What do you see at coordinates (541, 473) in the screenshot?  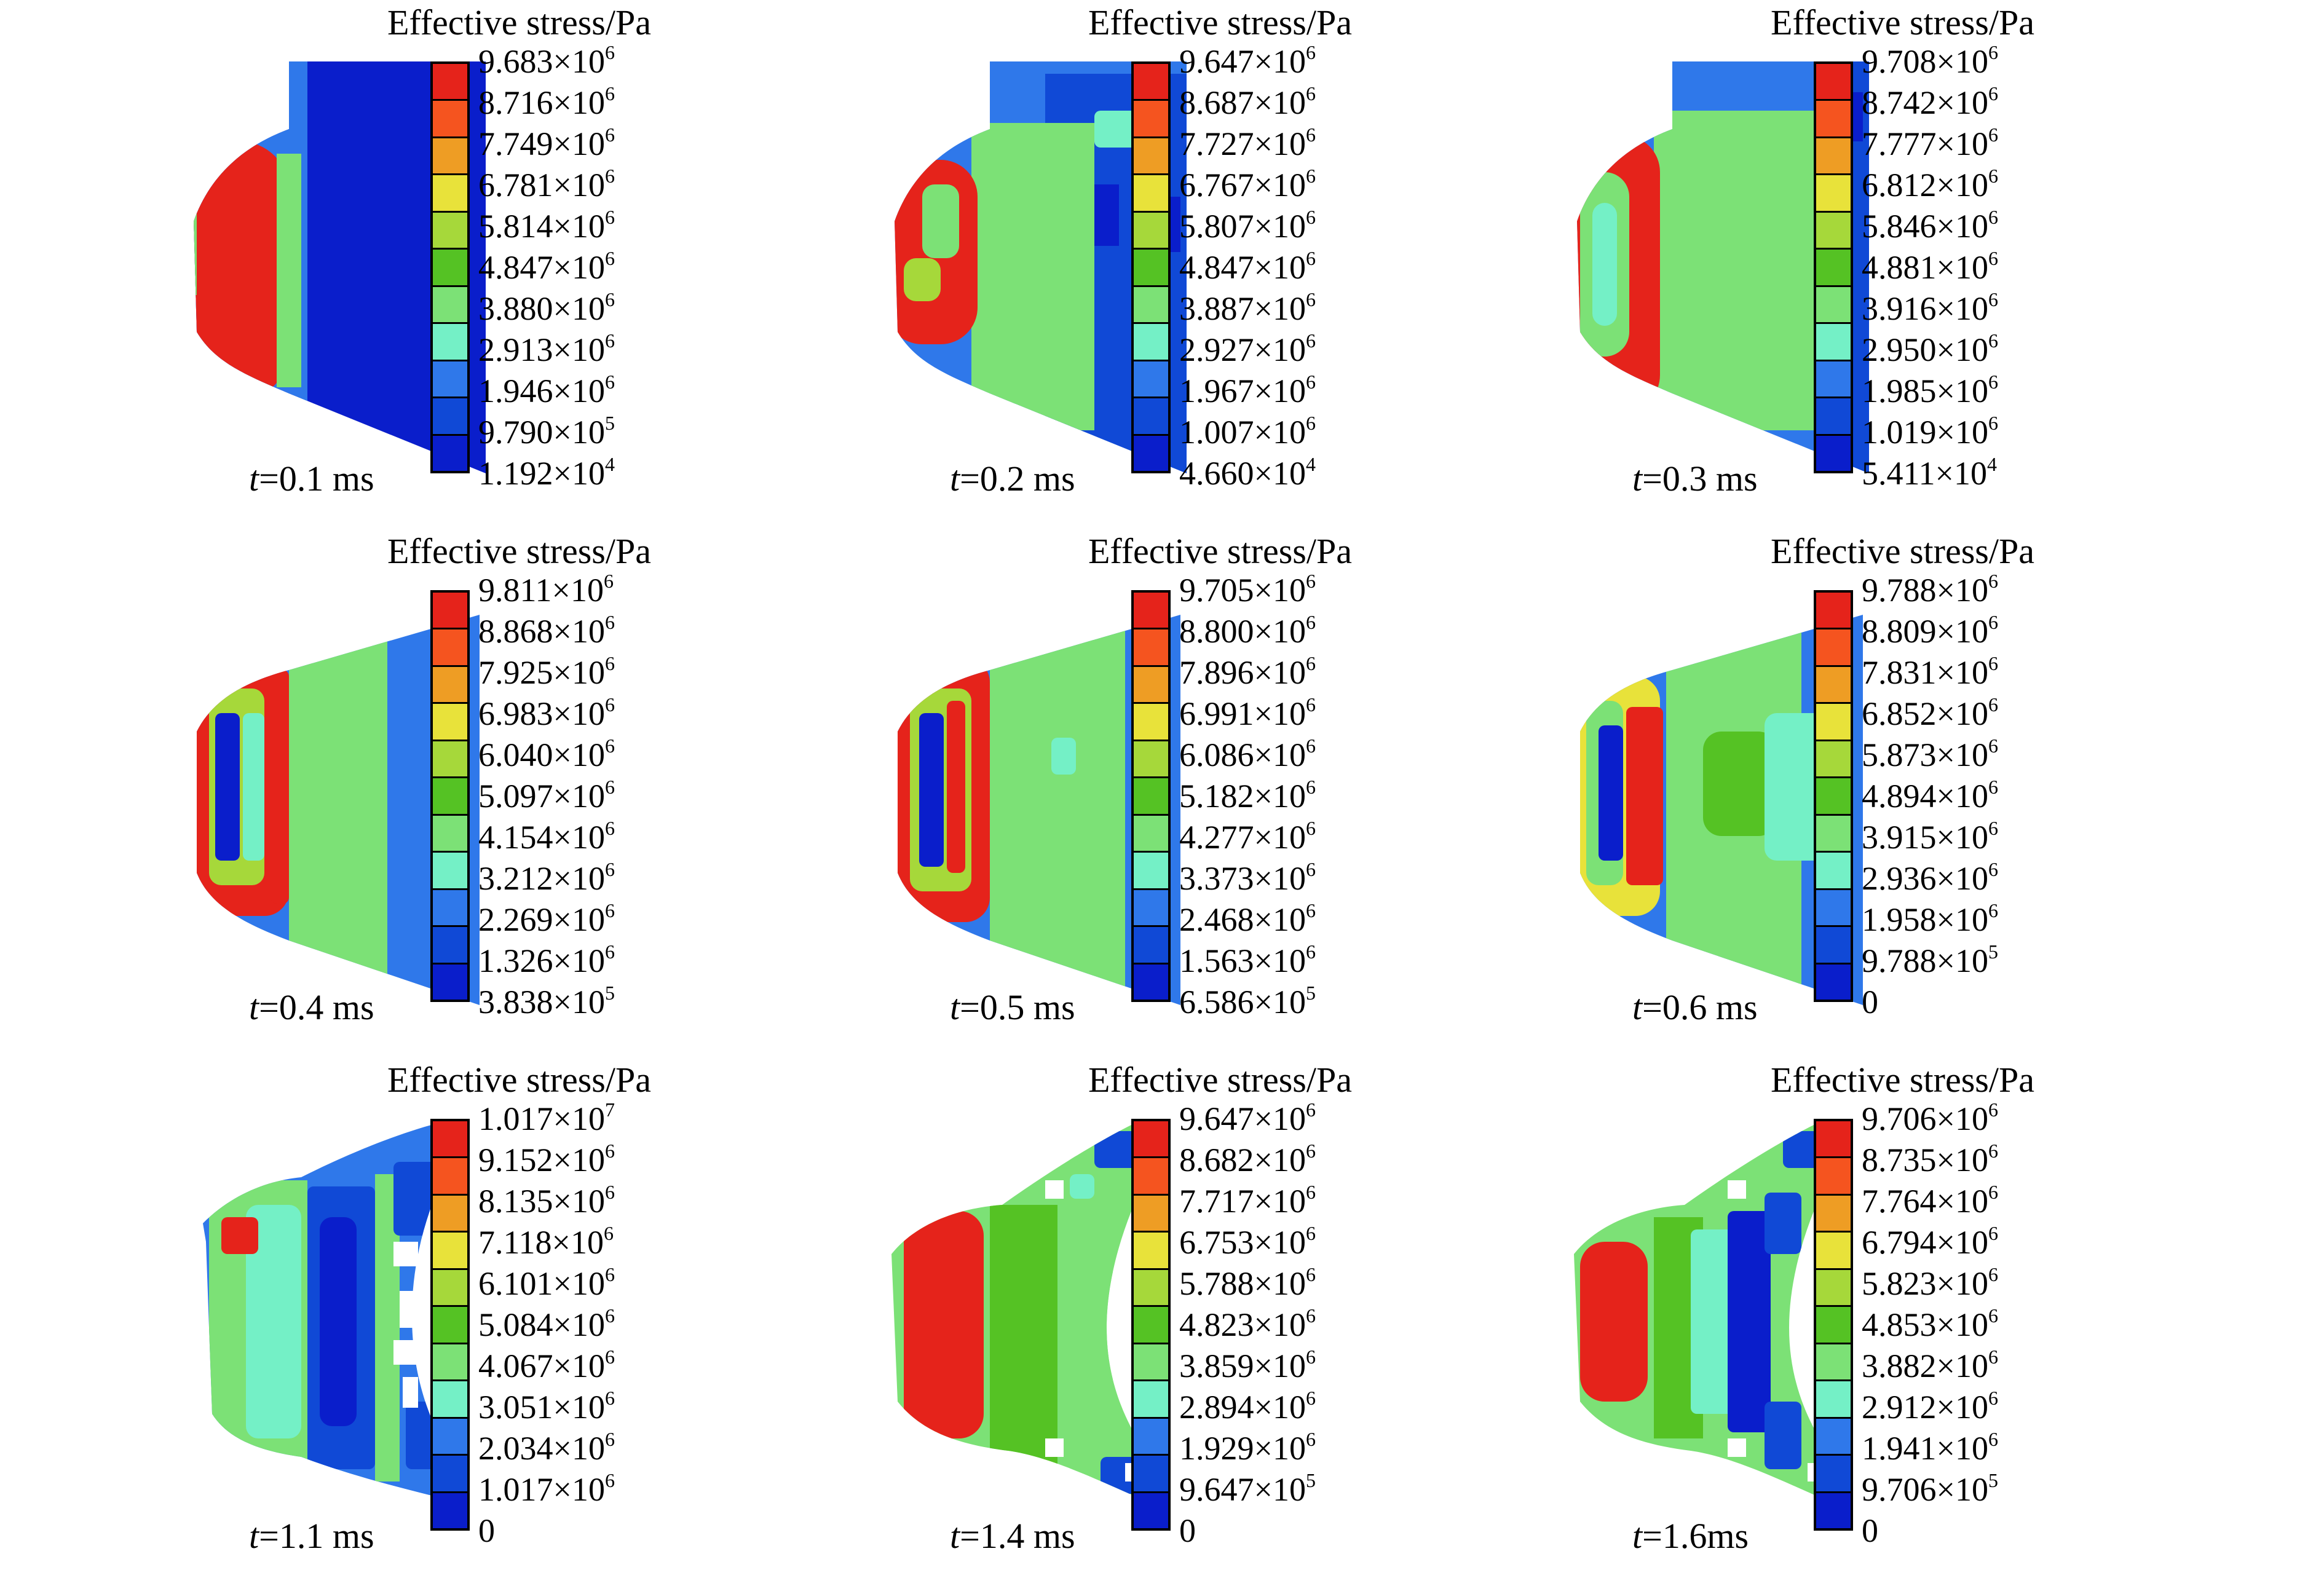 I see `tick-mantissa: 1.192×10` at bounding box center [541, 473].